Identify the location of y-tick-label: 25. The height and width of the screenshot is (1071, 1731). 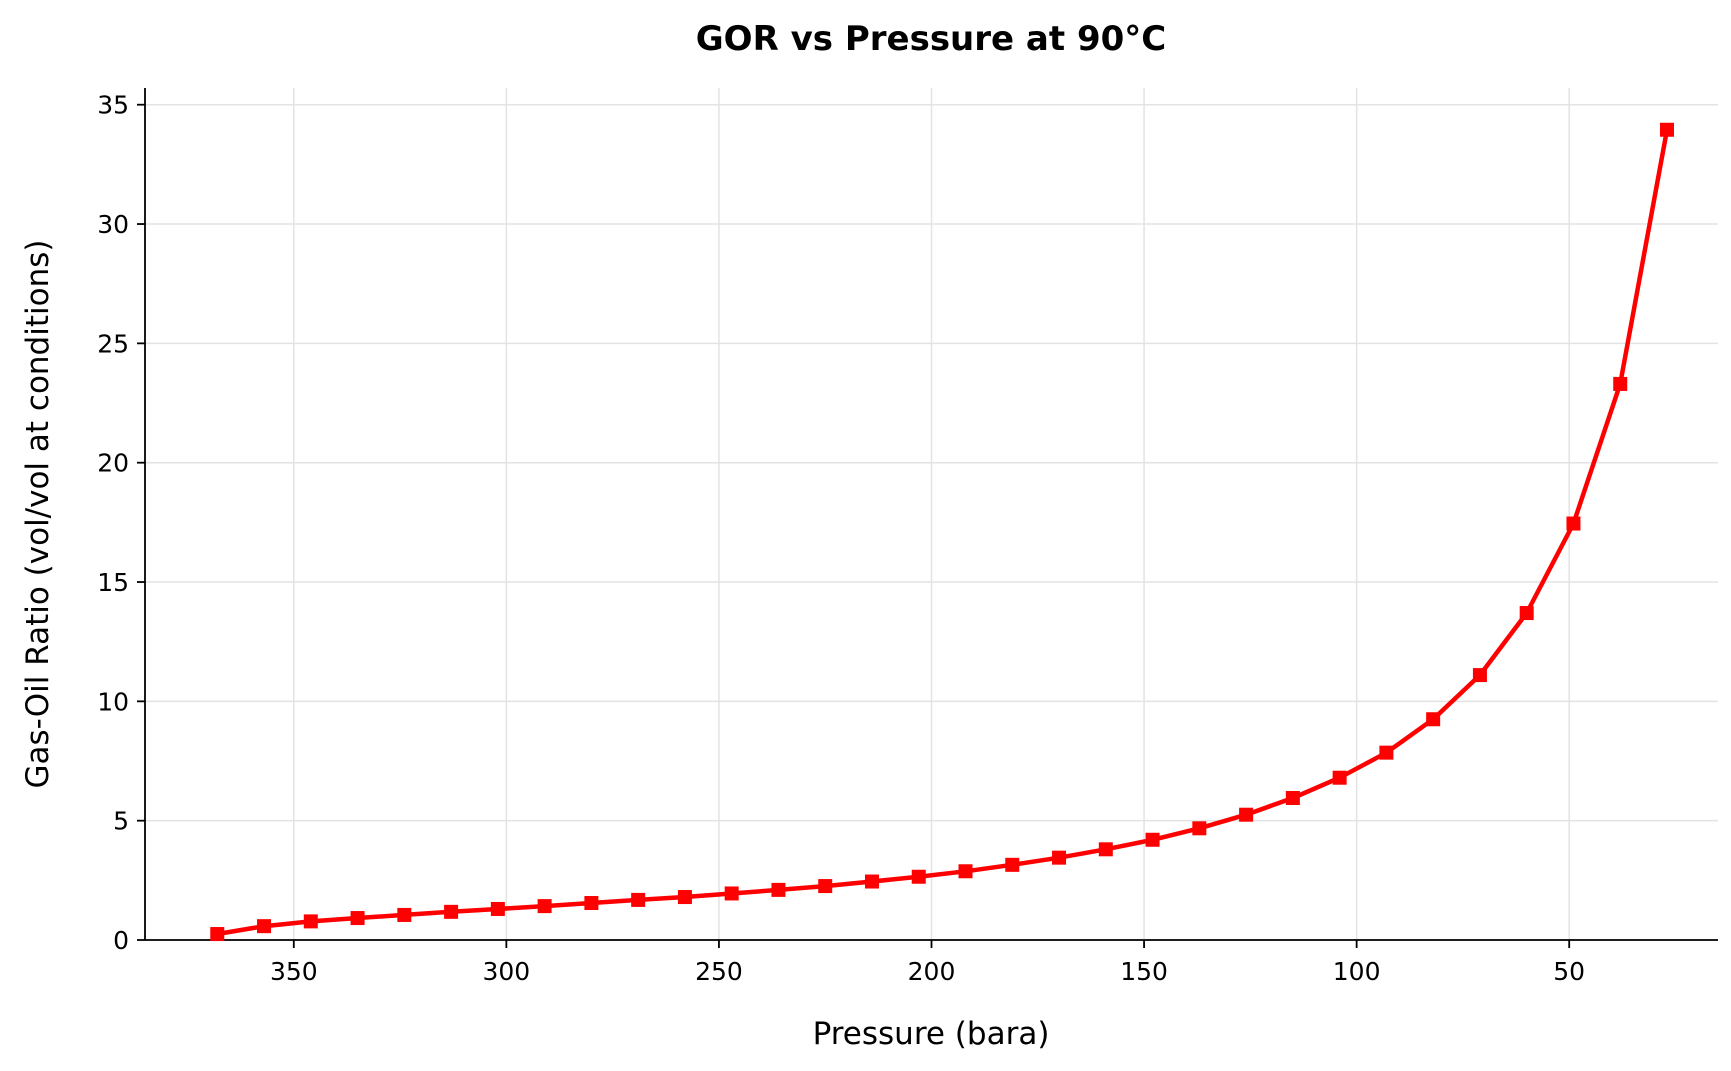
(113, 343).